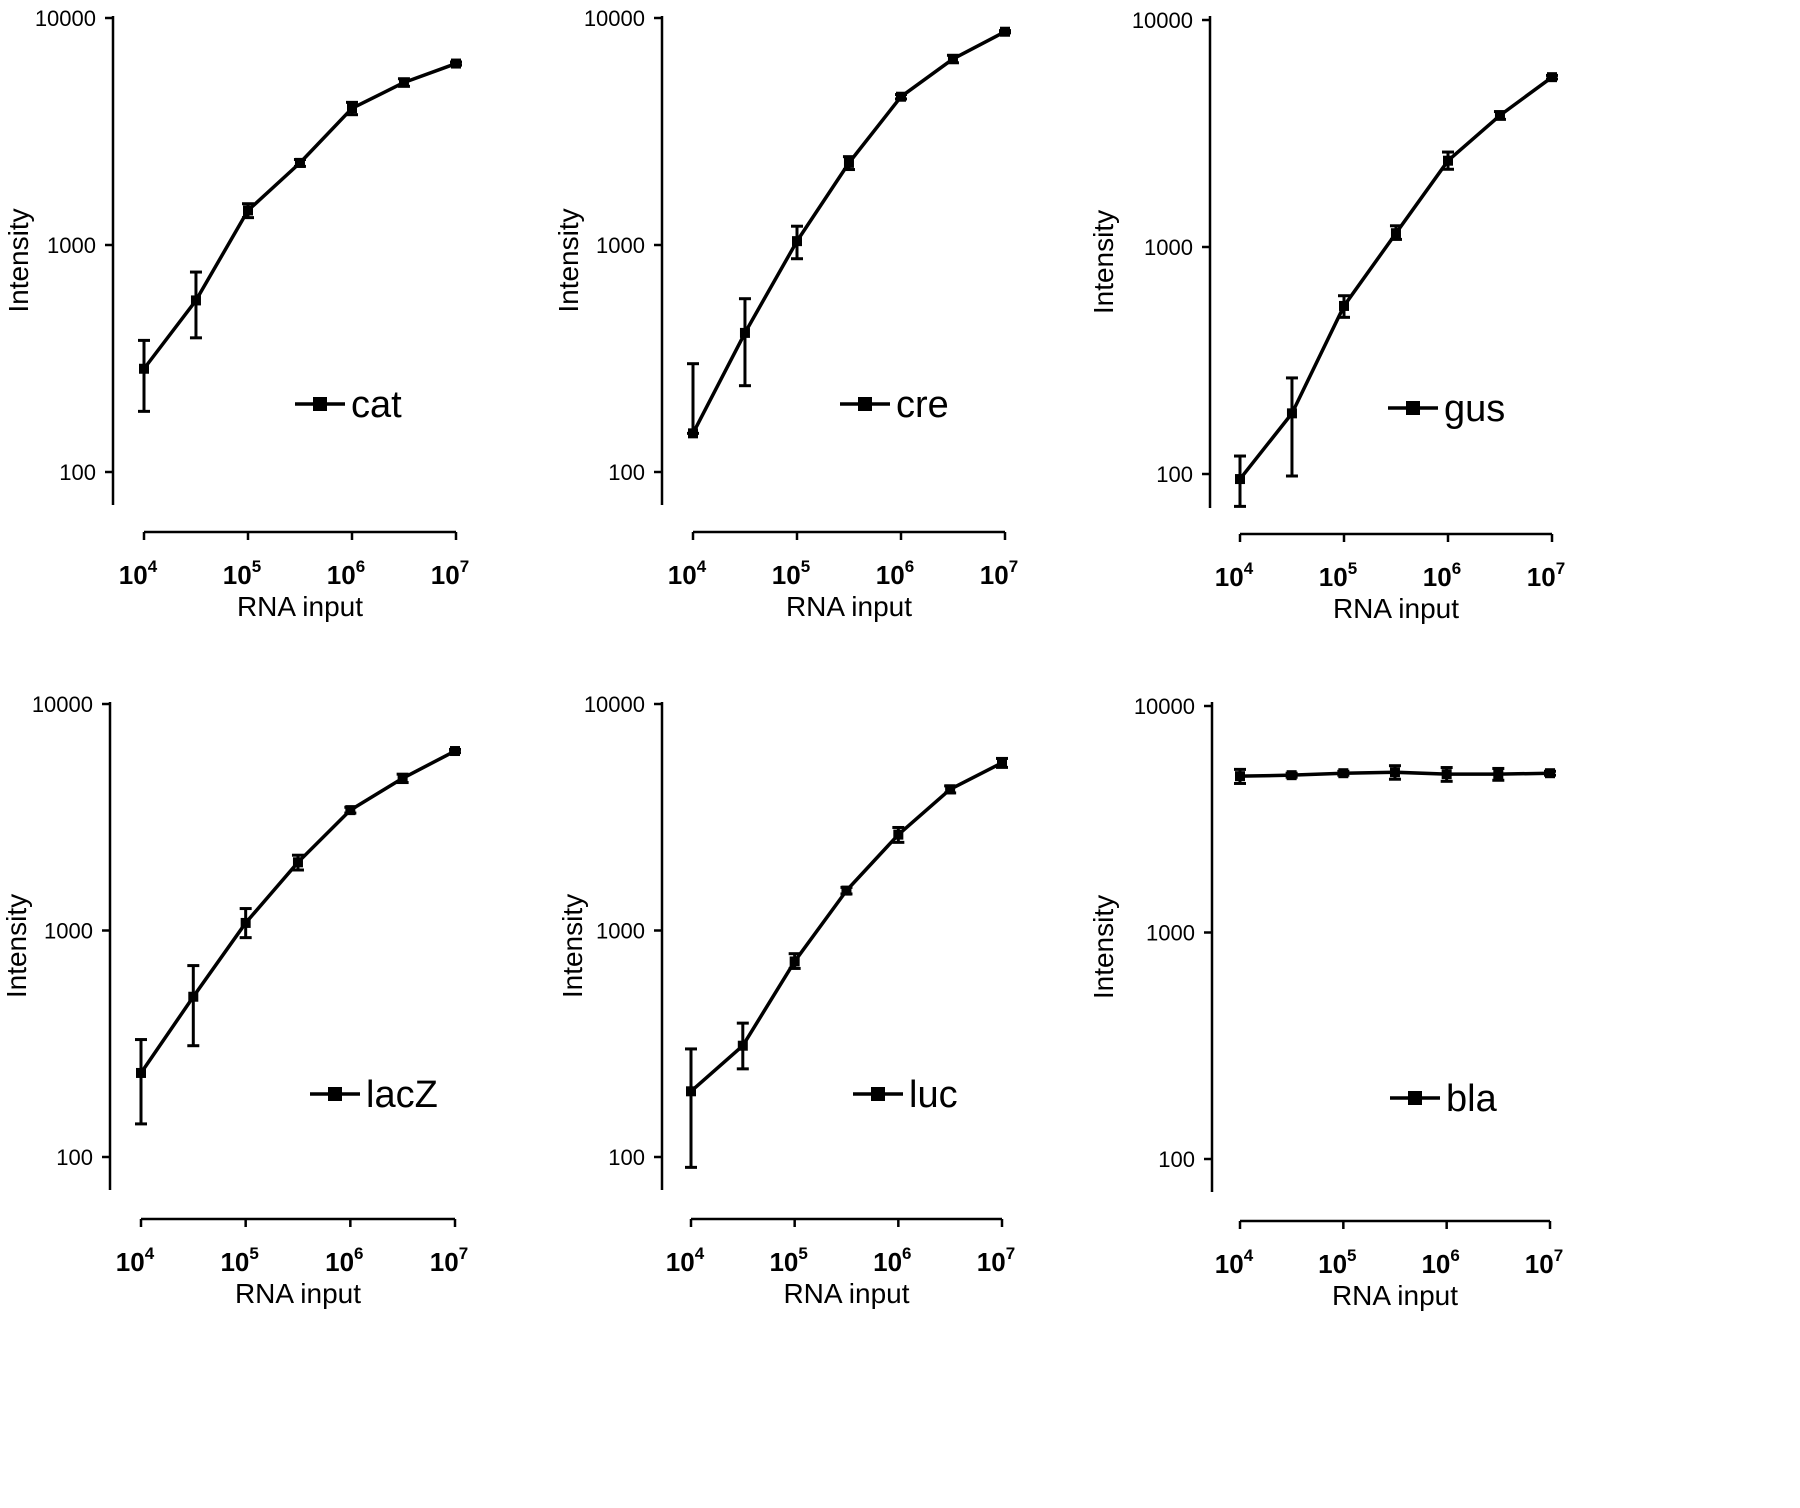  Describe the element at coordinates (402, 1095) in the screenshot. I see `legend-label: lacZ` at that location.